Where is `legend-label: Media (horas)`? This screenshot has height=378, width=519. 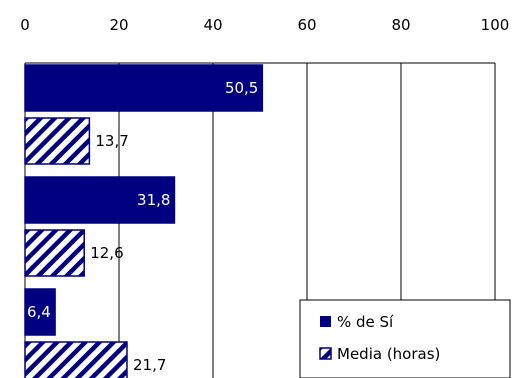
legend-label: Media (horas) is located at coordinates (388, 354).